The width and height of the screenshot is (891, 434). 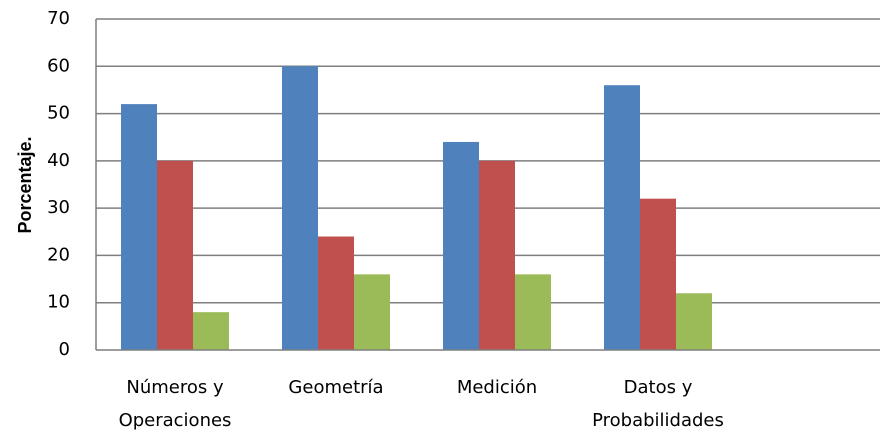 What do you see at coordinates (58, 302) in the screenshot?
I see `y-tick-label: 10` at bounding box center [58, 302].